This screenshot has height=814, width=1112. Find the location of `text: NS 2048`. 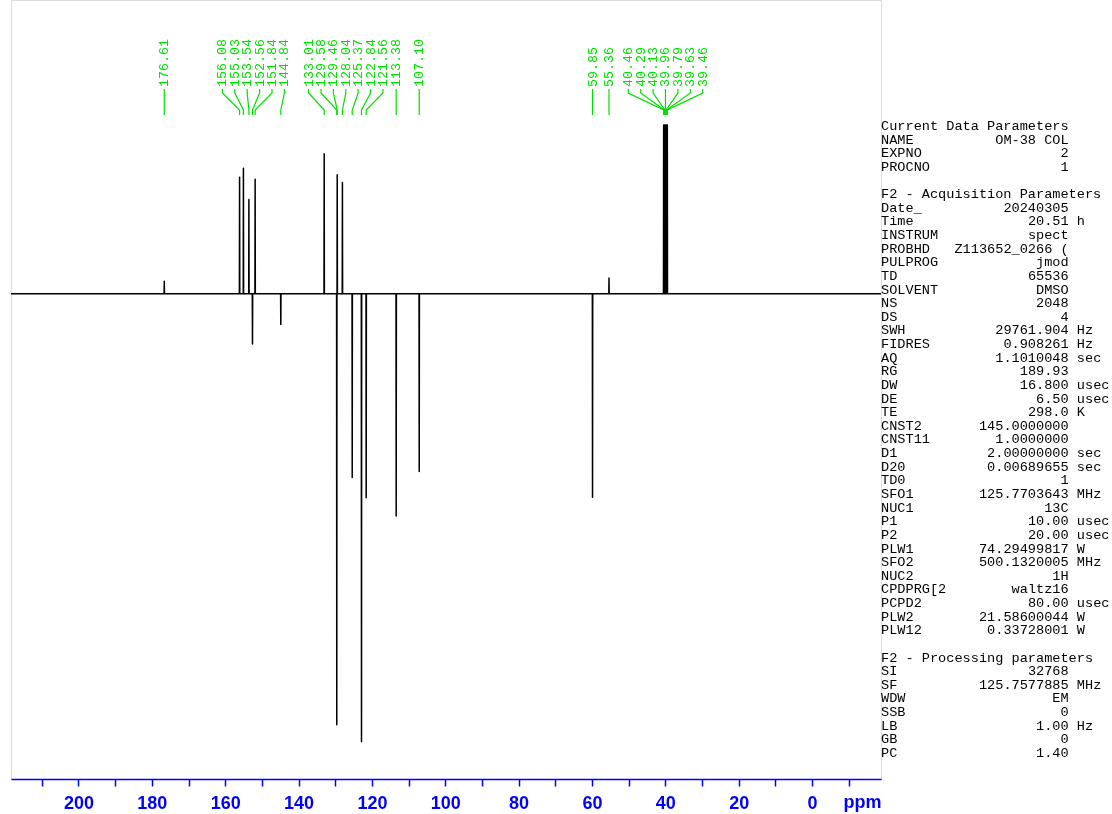

text: NS 2048 is located at coordinates (975, 304).